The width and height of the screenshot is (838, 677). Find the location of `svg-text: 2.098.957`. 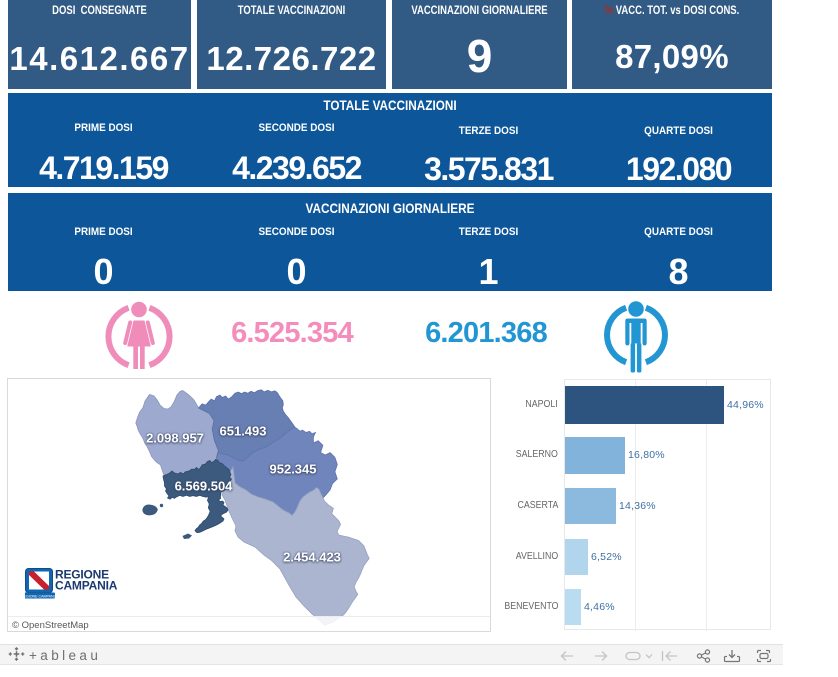

svg-text: 2.098.957 is located at coordinates (175, 438).